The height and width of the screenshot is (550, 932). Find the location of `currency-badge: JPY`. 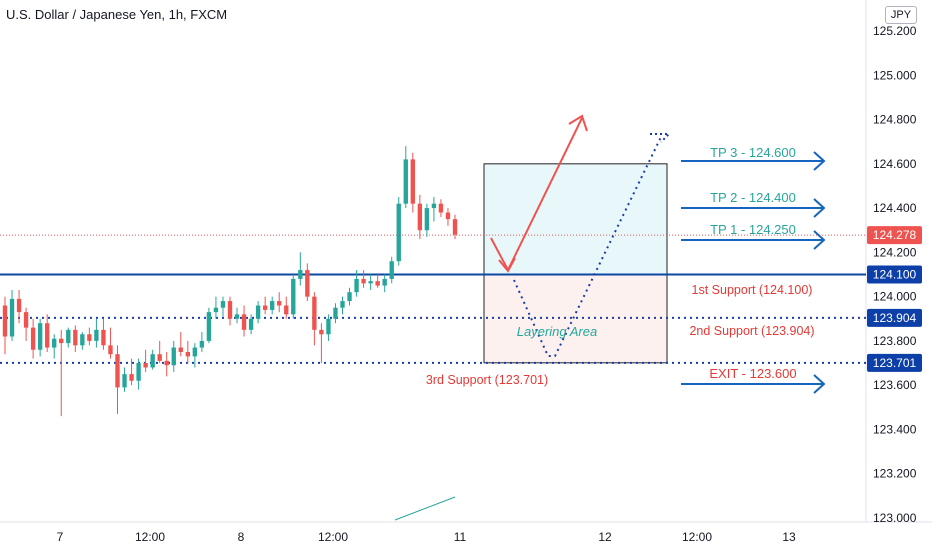

currency-badge: JPY is located at coordinates (901, 15).